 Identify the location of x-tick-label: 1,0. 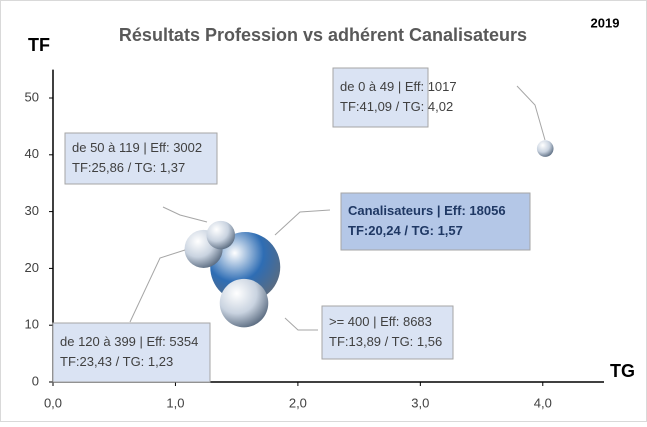
(175, 402).